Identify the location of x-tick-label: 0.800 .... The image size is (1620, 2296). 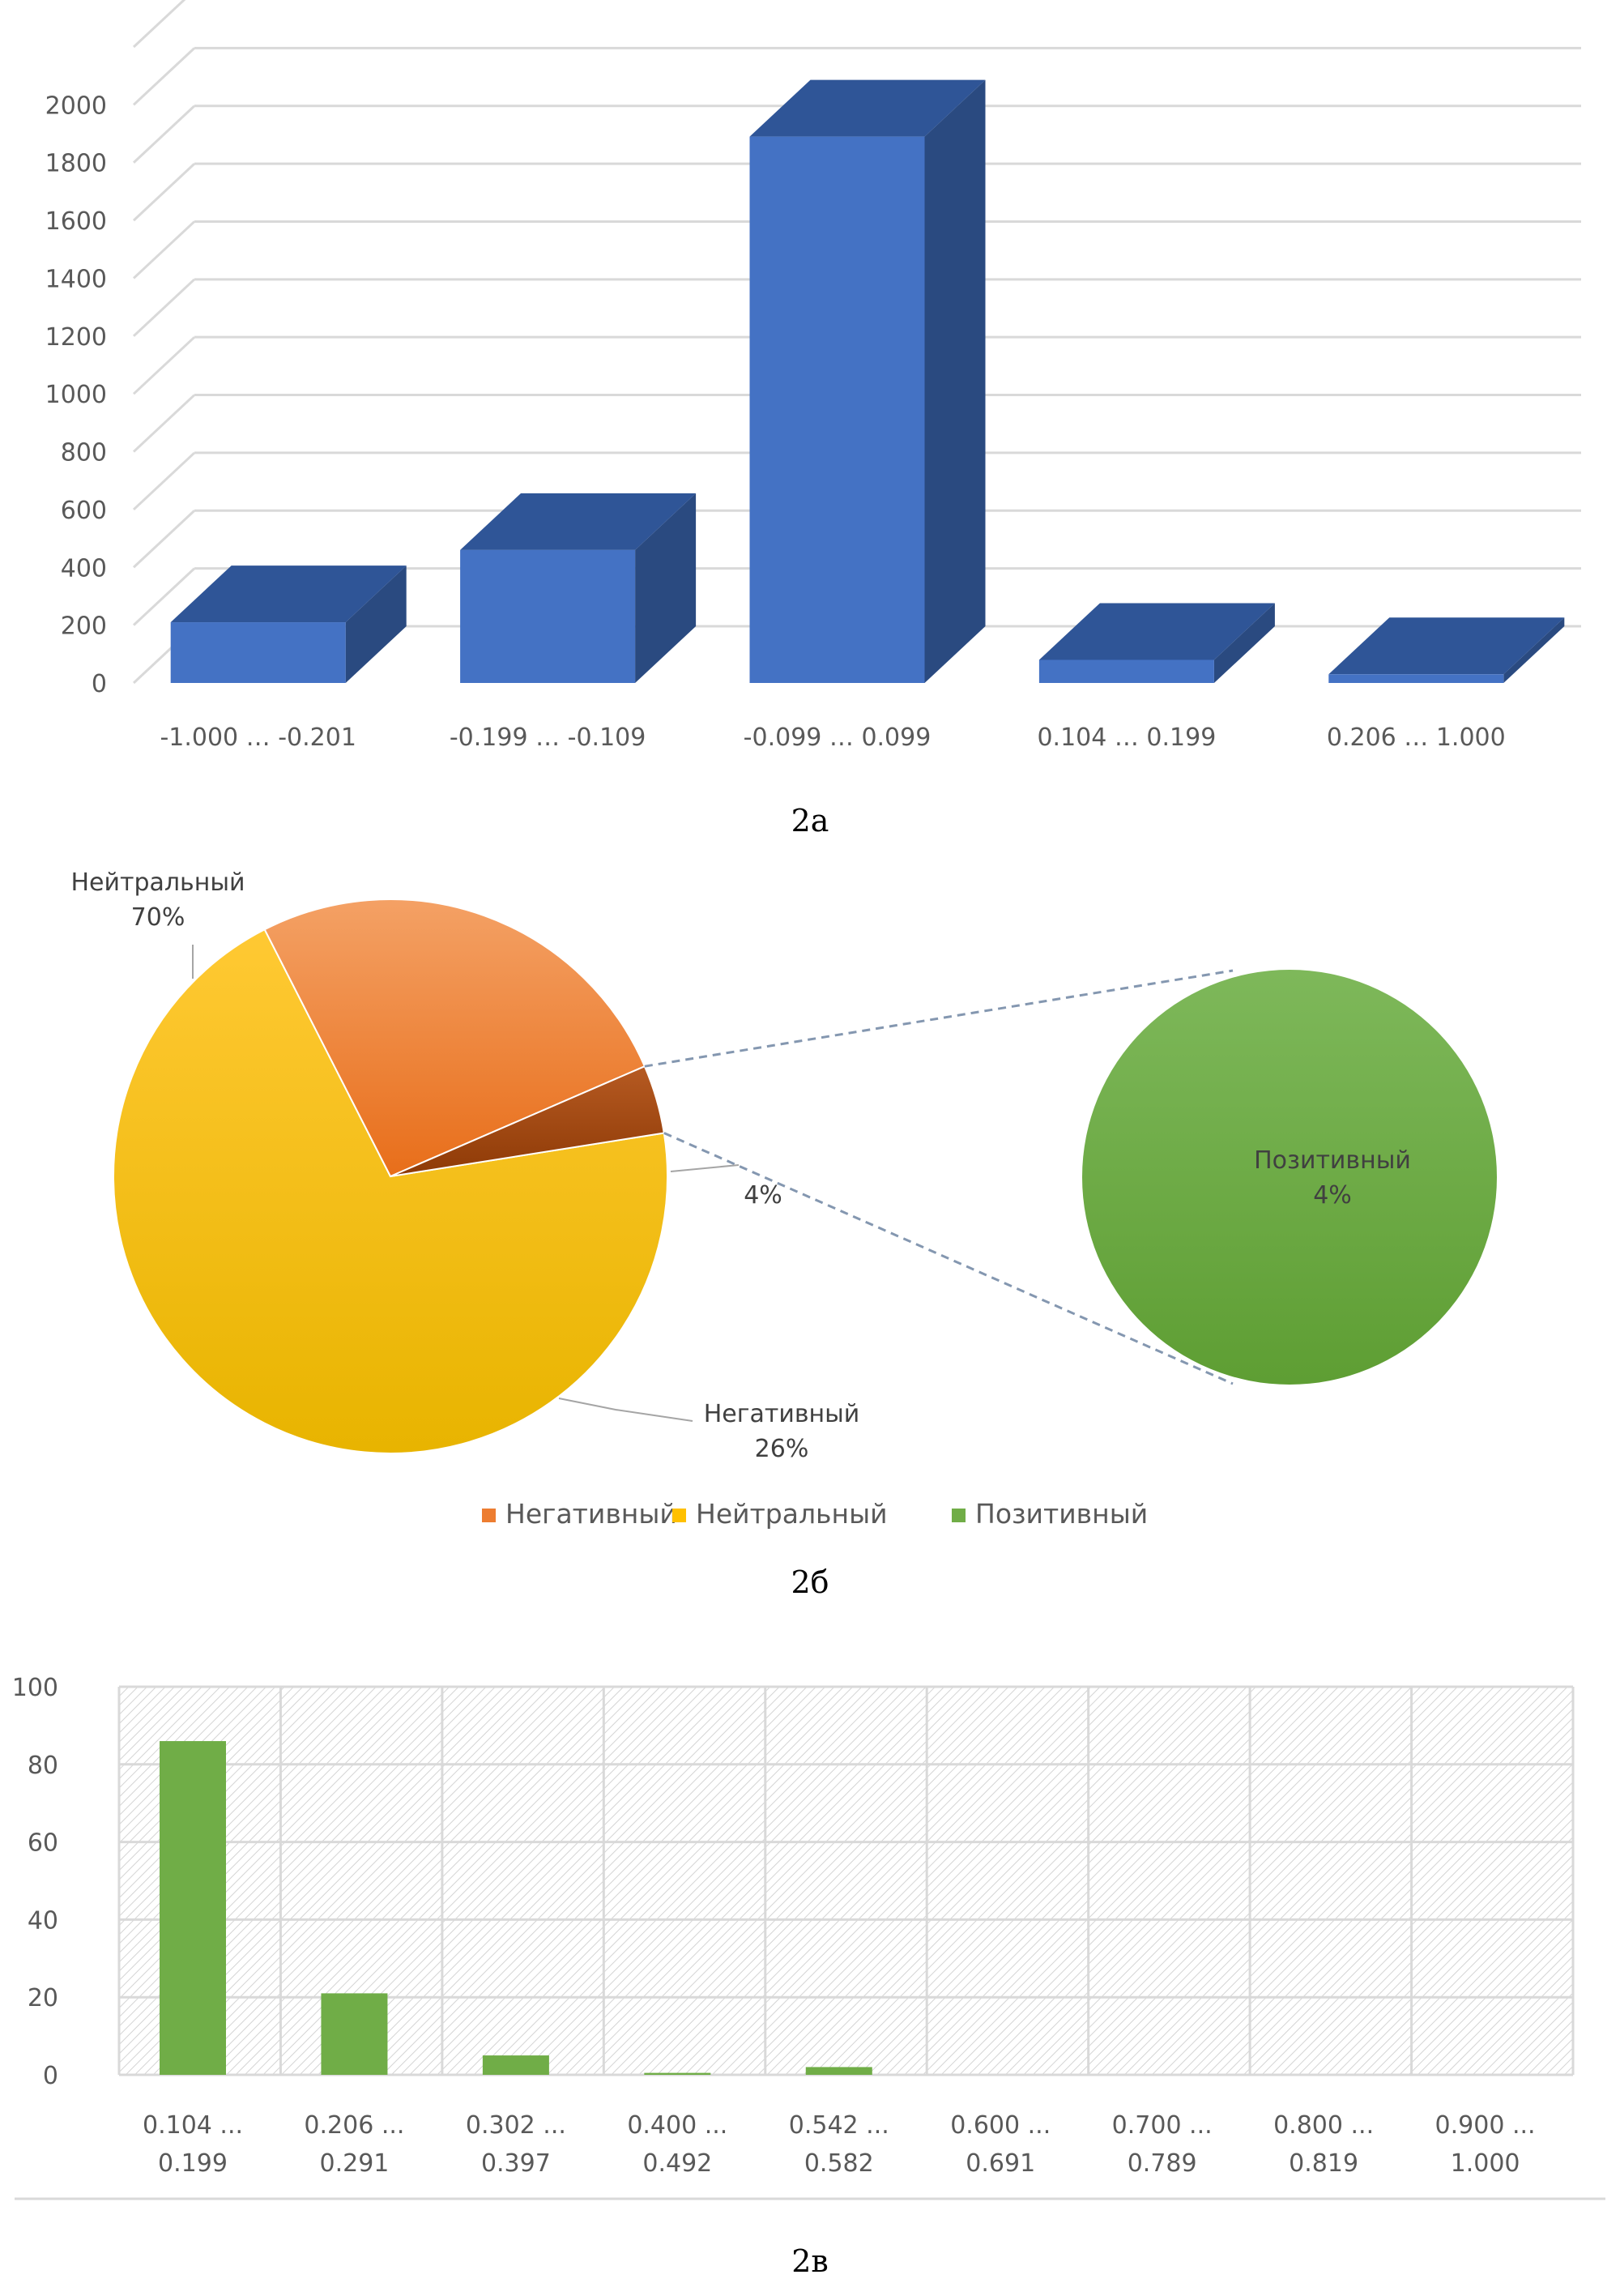
(1323, 2125).